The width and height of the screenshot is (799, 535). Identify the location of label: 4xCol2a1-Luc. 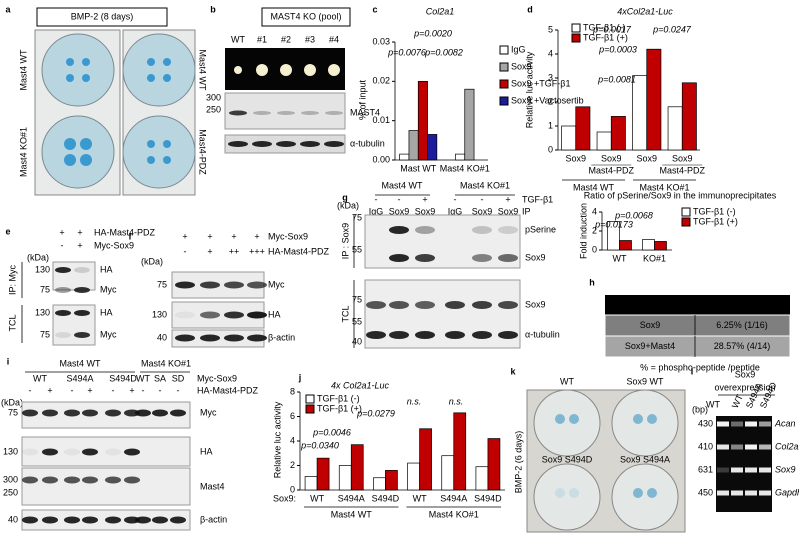
(645, 11).